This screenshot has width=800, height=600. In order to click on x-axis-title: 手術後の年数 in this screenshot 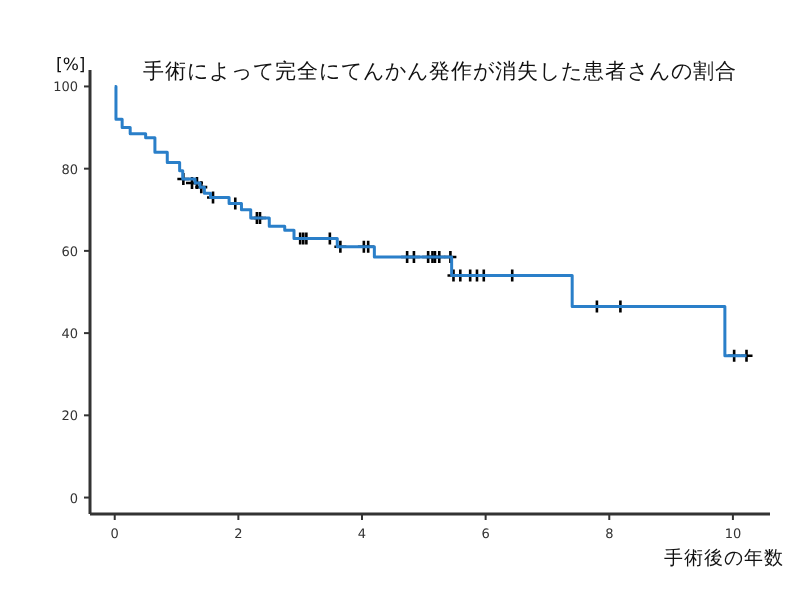, I will do `click(724, 558)`.